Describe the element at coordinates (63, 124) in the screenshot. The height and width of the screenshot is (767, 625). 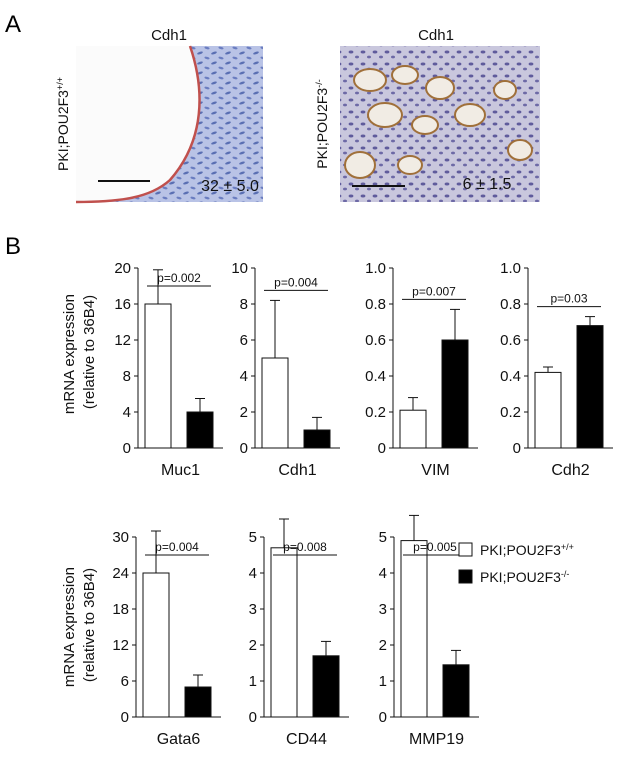
I see `image-1-genotype: PKI;POU2F3+/+` at that location.